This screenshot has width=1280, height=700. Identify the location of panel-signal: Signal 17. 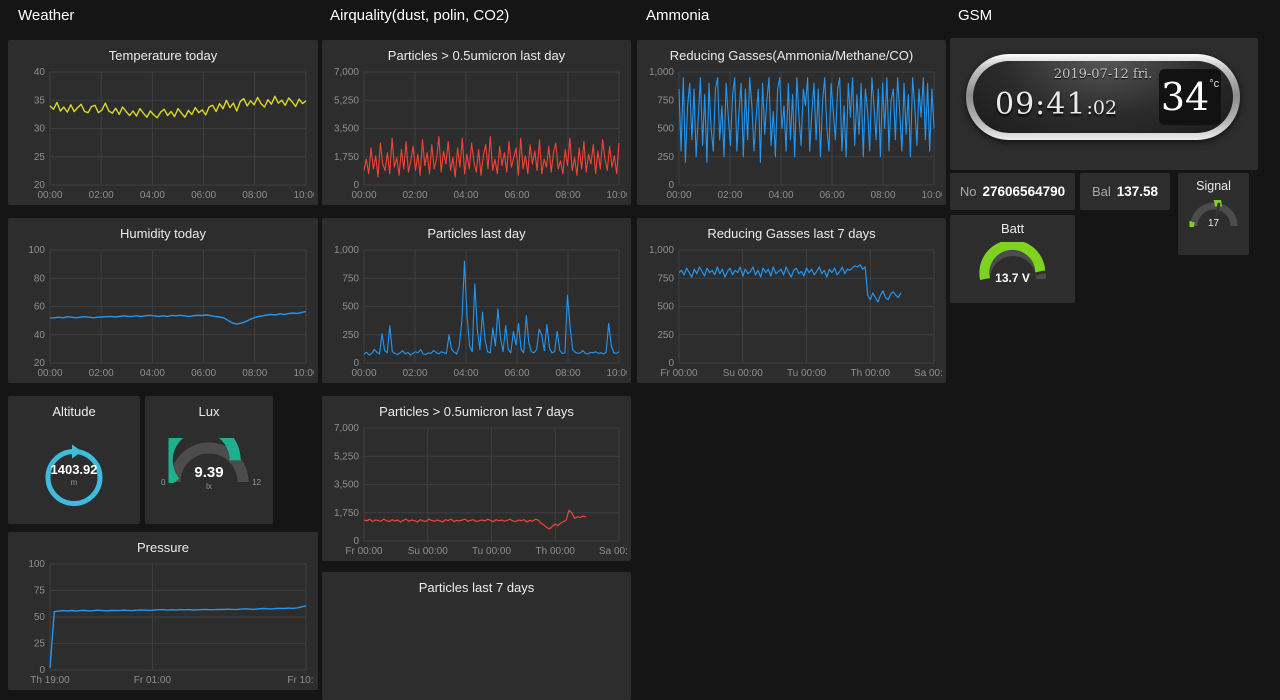
(1213, 214).